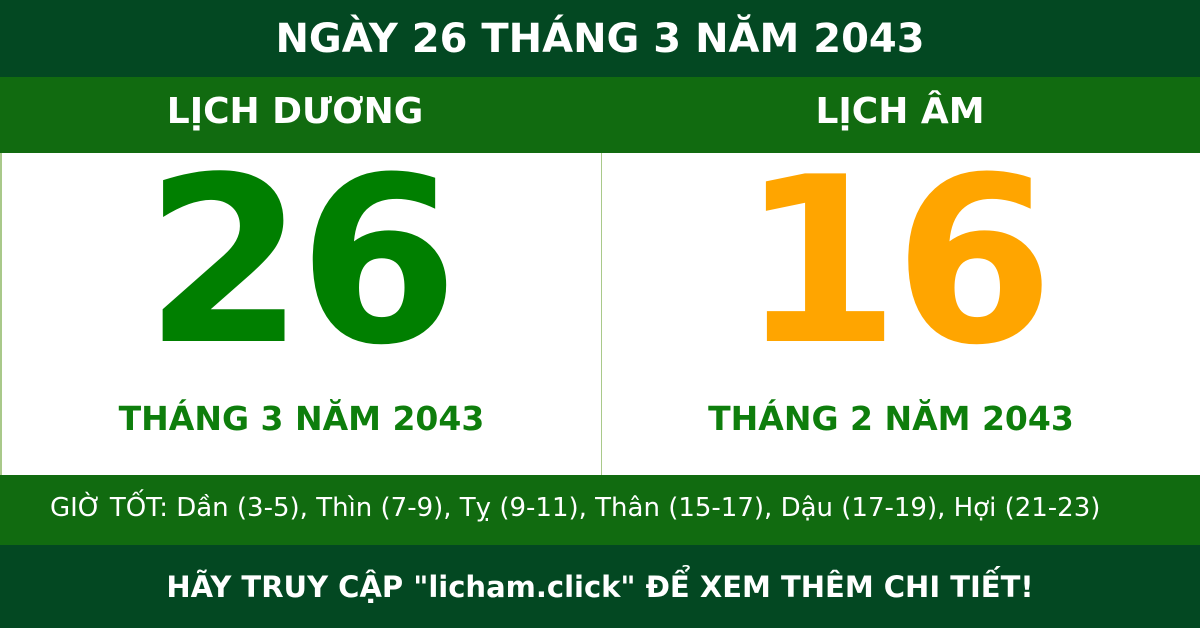  What do you see at coordinates (896, 262) in the screenshot?
I see `lunar-day: 16` at bounding box center [896, 262].